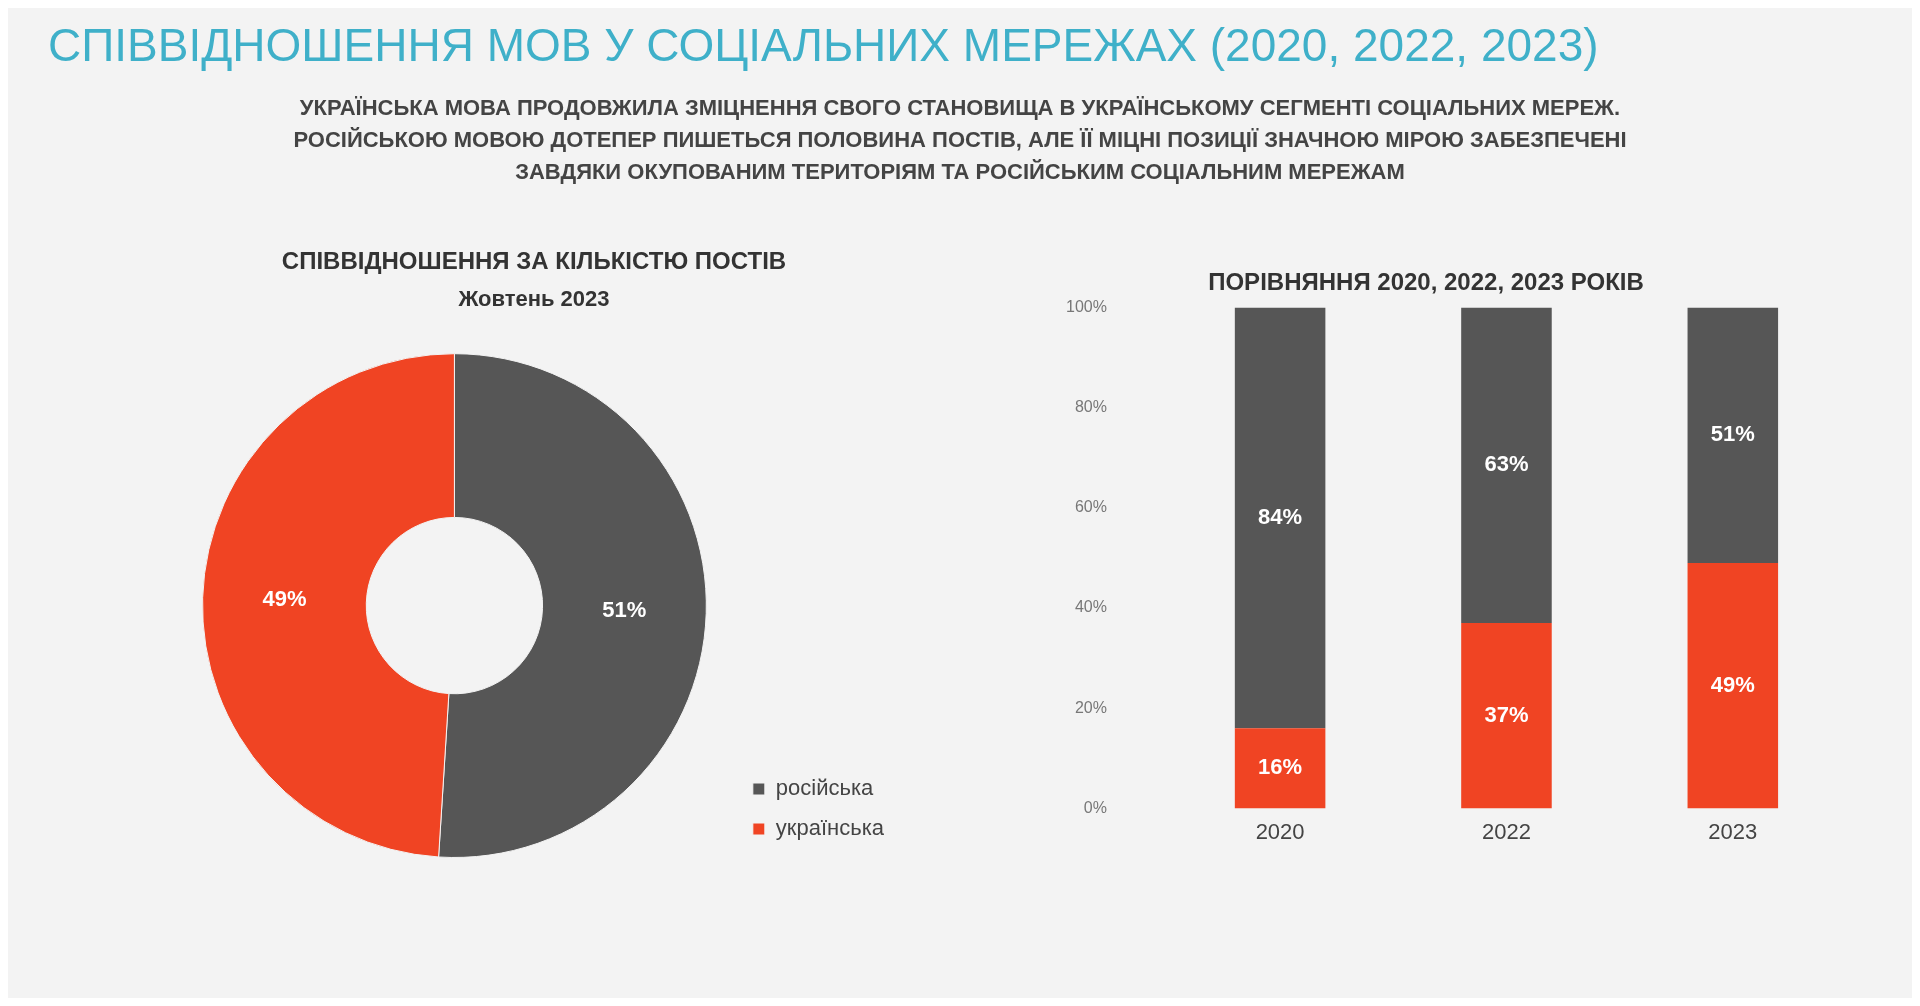 The width and height of the screenshot is (1920, 1006). I want to click on text: УКРАЇНСЬКА МОВА ПРОДОВЖИЛА ЗМІЦНЕННЯ СВОГО СТАНОВИЩА В УКРАЇНСЬКОМУ СЕГМЕНТІ СОЦІАЛЬНИХ МЕРЕЖ. РОСІЙСЬКОЮ МОВОЮ ДОТЕПЕР ПИШЕТЬСЯ ПОЛОВИНА ПОСТІВ, АЛЕ ЇЇ МІЦНІ ПОЗИЦІЇ ЗНАЧНОЮ МІРОЮ ЗАБЕЗПЕЧЕНІ ЗАВДЯКИ ОКУПОВАНИМ ТЕРИТОРІЯМ ТА РОСІЙСЬКИМ СОЦІАЛЬНИМ МЕРЕЖАМ, so click(960, 140).